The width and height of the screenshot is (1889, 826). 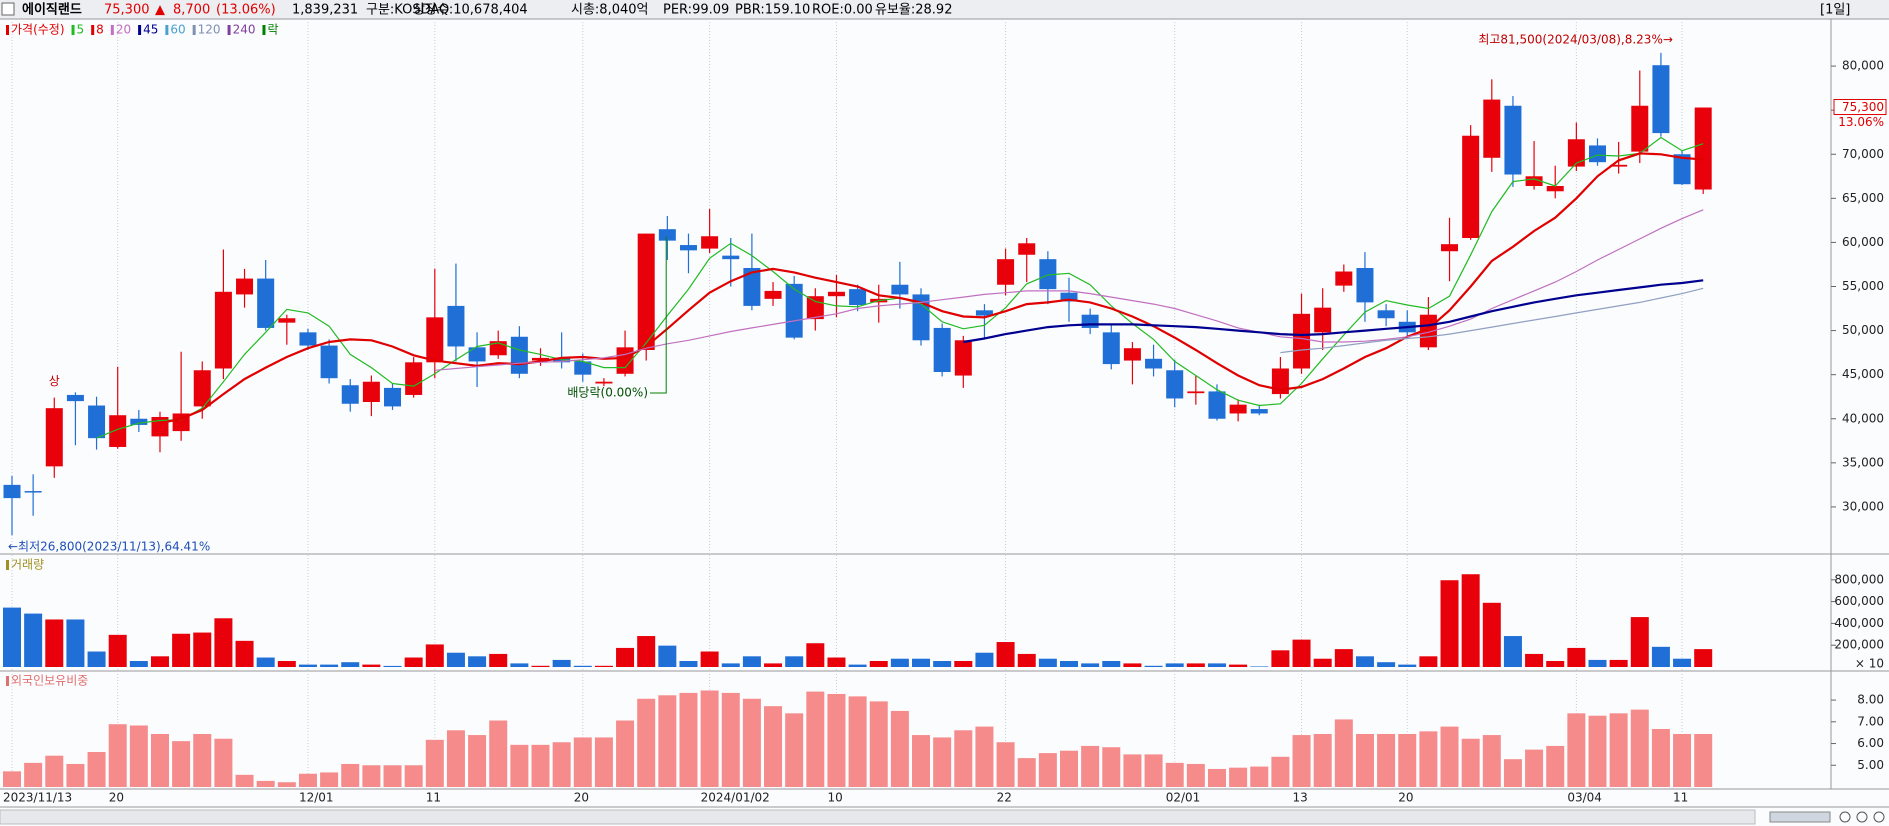 I want to click on last-price-box, so click(x=1860, y=107).